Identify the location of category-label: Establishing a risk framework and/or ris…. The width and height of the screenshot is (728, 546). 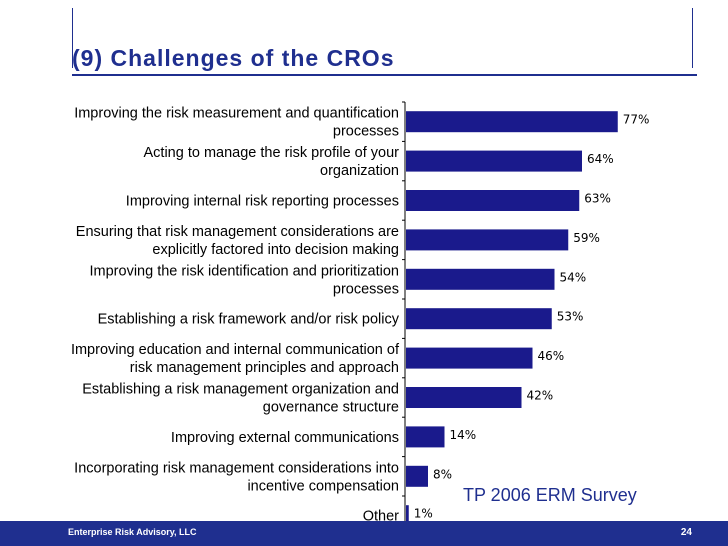
(249, 320).